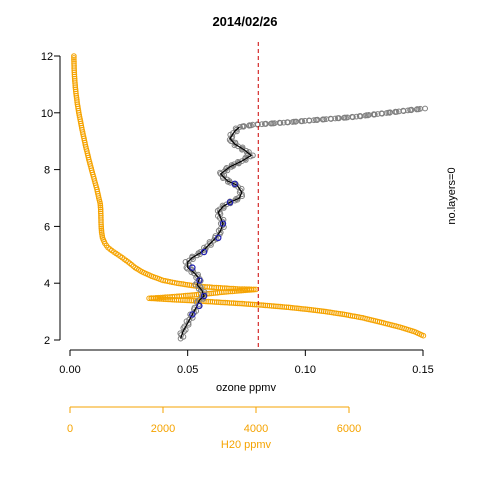 This screenshot has height=480, width=480. What do you see at coordinates (70, 429) in the screenshot?
I see `secondary-x-tick-label: 0` at bounding box center [70, 429].